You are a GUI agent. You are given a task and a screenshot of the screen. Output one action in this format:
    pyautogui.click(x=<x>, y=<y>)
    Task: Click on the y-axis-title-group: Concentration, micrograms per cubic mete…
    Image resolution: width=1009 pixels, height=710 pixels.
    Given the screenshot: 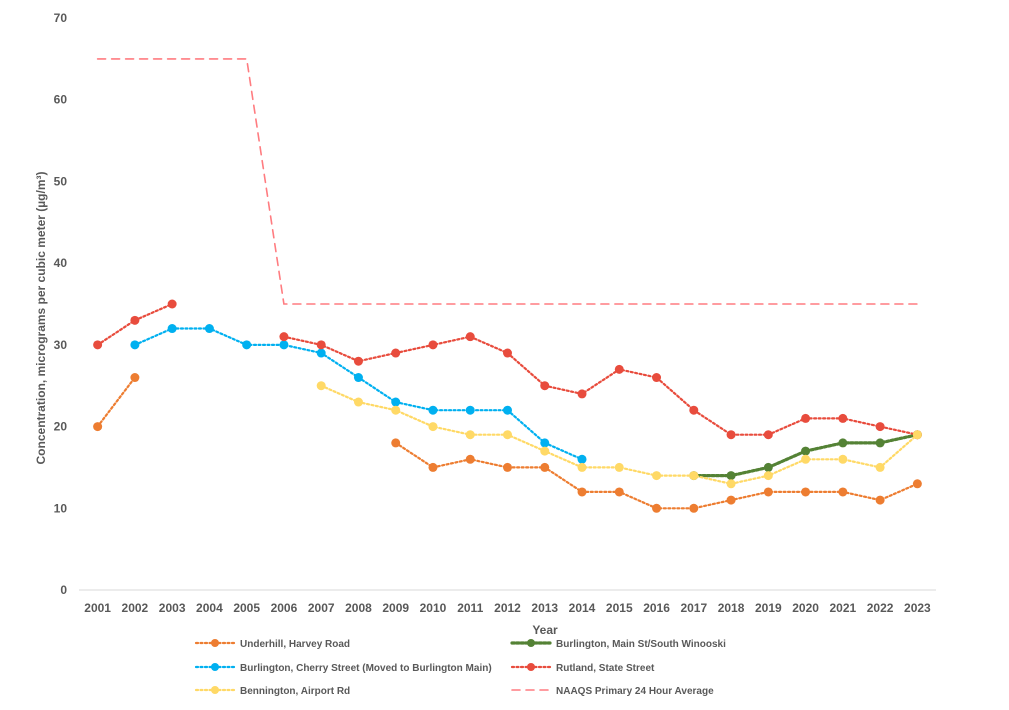 What is the action you would take?
    pyautogui.click(x=41, y=318)
    